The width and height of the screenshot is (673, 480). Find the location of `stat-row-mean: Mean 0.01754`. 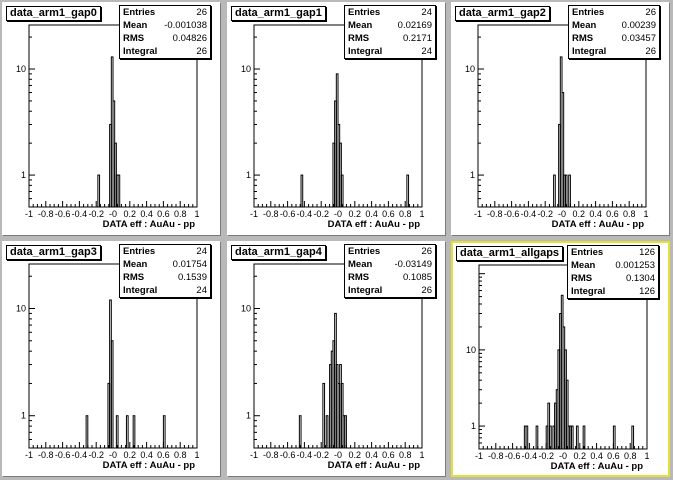

stat-row-mean: Mean 0.01754 is located at coordinates (165, 264).